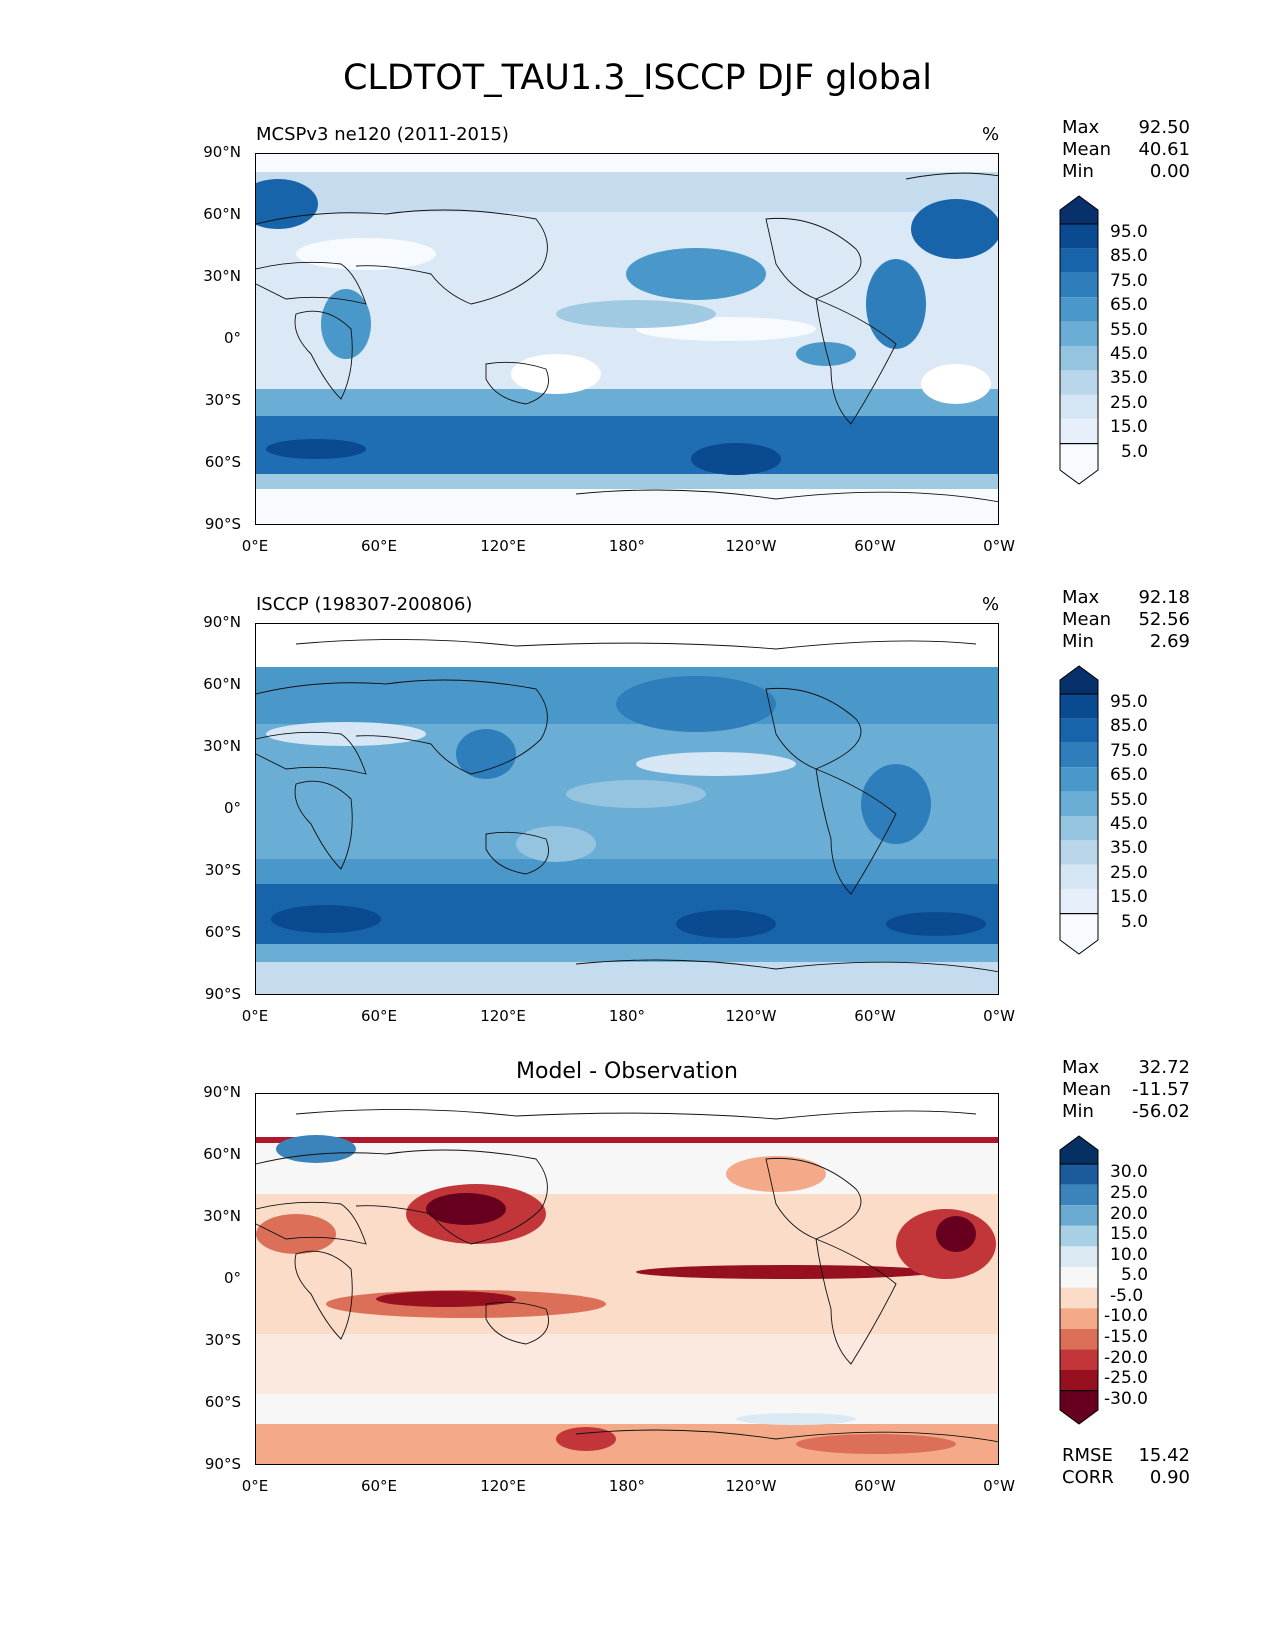  I want to click on stats-block: Max 92.50 Mean 40.61 Min 0.00, so click(1126, 150).